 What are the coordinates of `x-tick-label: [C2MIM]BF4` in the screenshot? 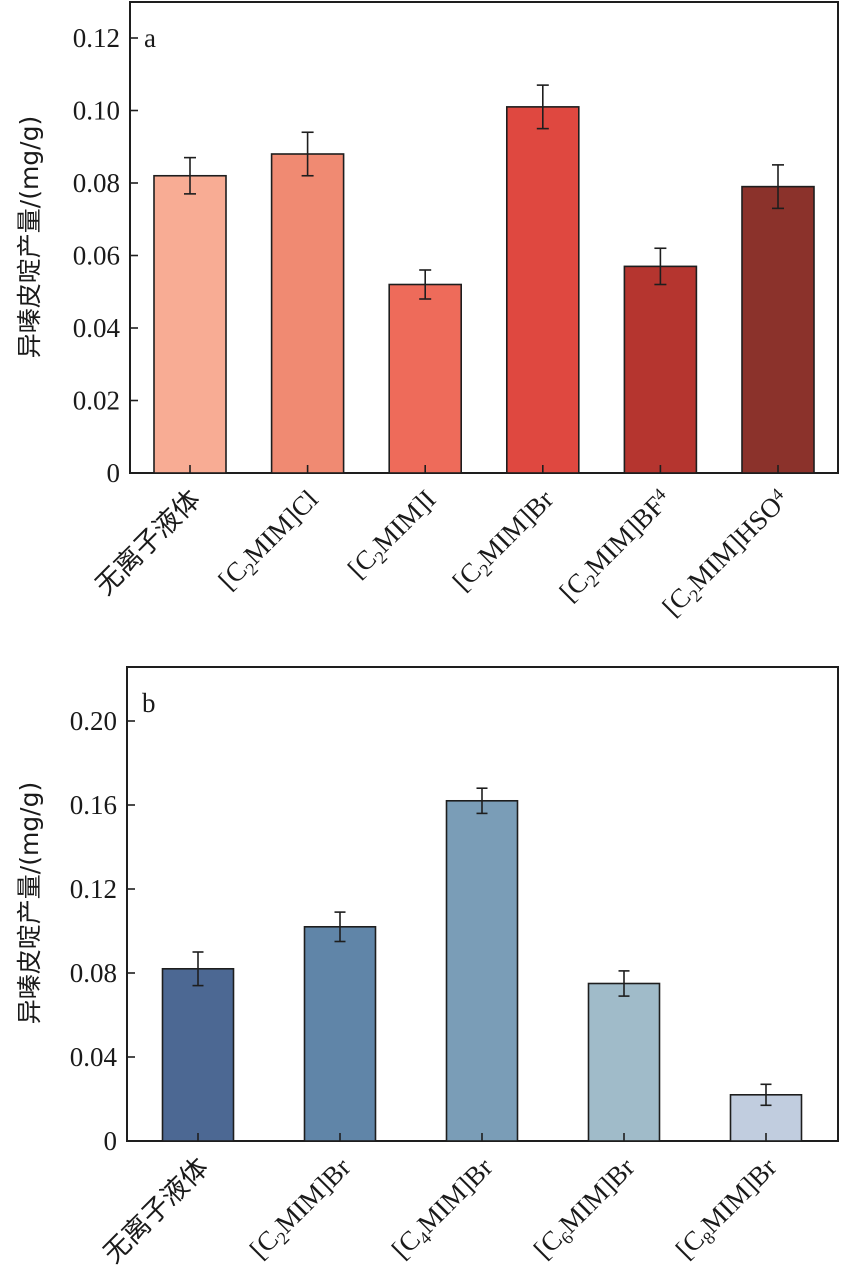 It's located at (617, 547).